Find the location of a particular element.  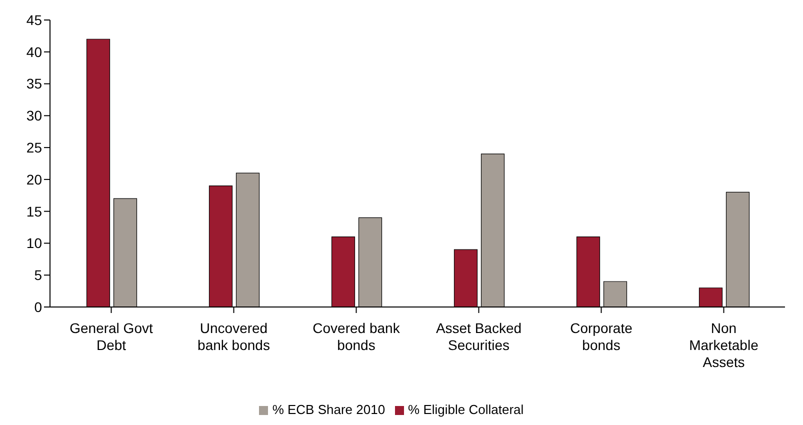

x-tick-label: Uncovered bank bonds is located at coordinates (234, 336).